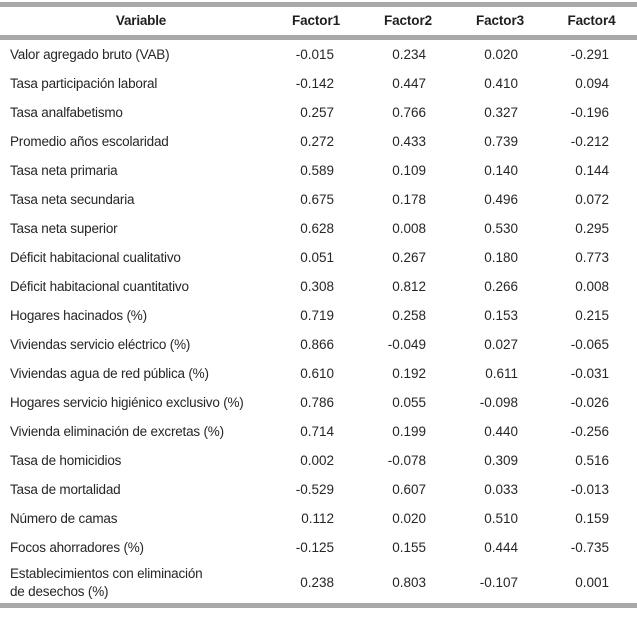 The width and height of the screenshot is (637, 627). What do you see at coordinates (592, 170) in the screenshot?
I see `factor4-value: 0.144` at bounding box center [592, 170].